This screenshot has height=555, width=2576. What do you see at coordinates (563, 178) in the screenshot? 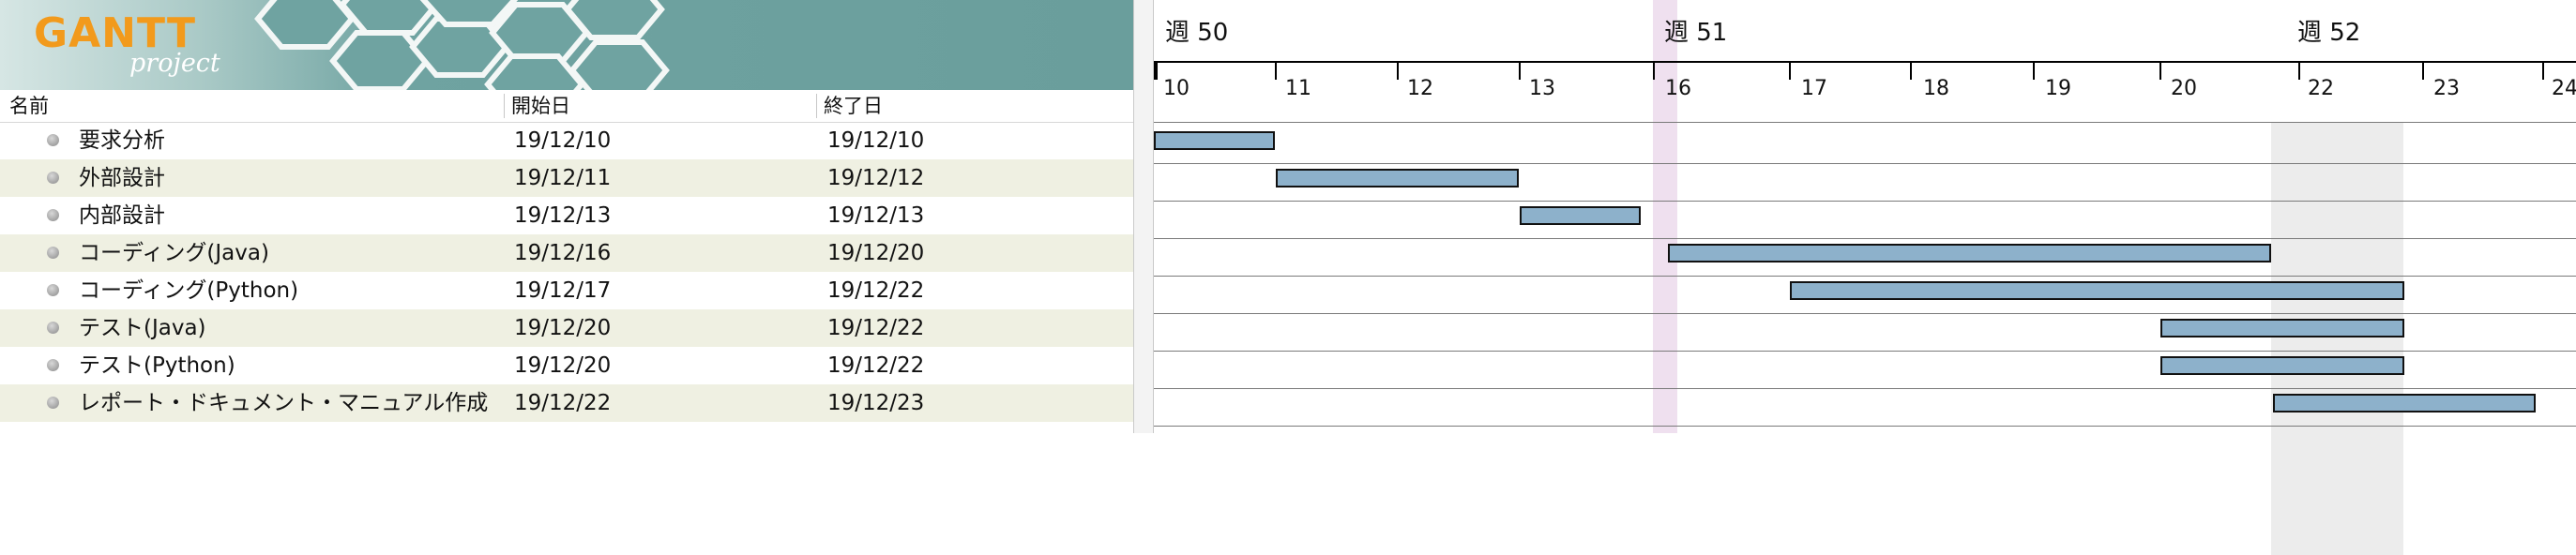
I see `task-start-date: 19/12/11` at bounding box center [563, 178].